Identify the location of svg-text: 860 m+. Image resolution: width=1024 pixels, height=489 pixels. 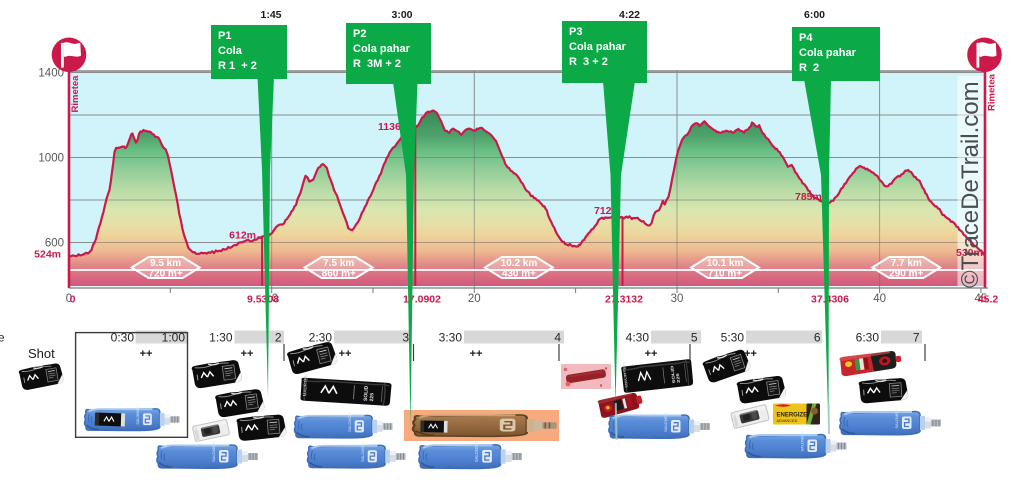
(339, 274).